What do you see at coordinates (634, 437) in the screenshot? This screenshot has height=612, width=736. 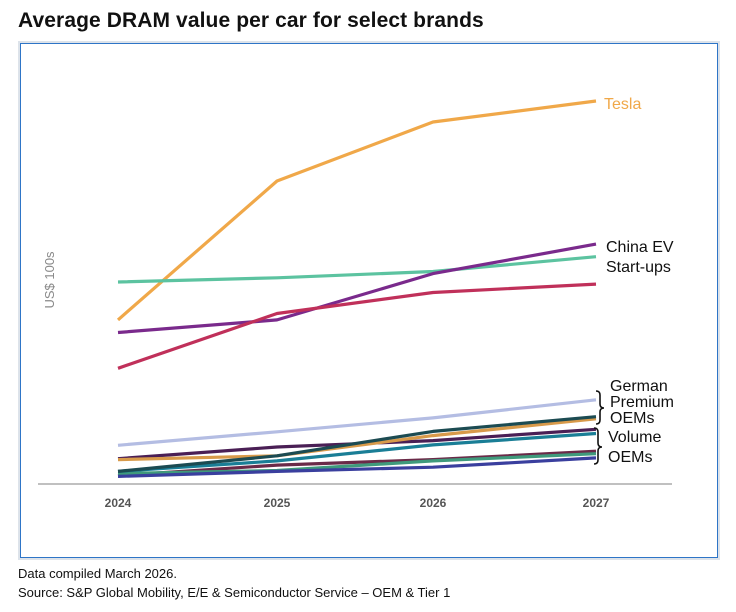 I see `volume-label: Volume` at bounding box center [634, 437].